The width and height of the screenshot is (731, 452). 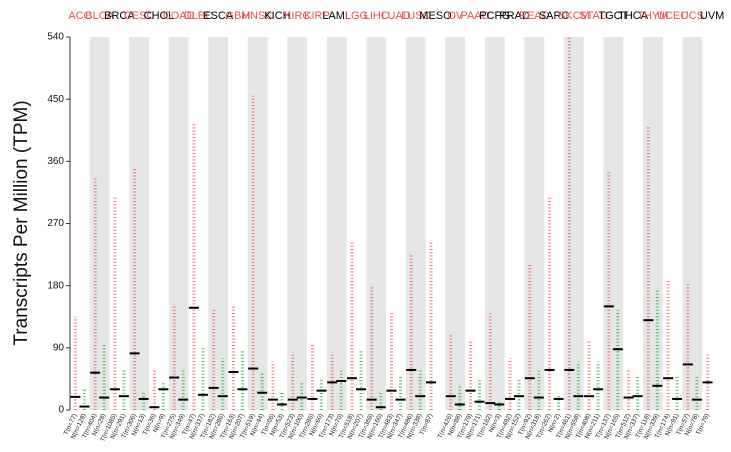 I want to click on group-label: UCS, so click(x=692, y=16).